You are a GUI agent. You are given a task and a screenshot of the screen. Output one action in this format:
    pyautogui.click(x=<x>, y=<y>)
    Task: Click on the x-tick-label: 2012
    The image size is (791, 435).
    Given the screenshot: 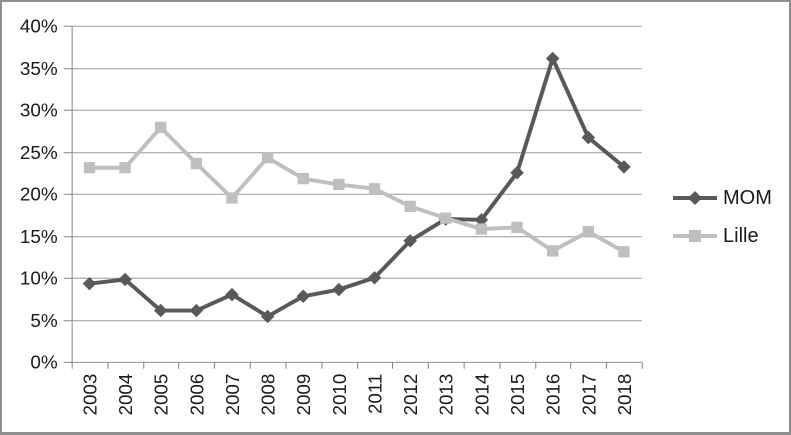 What is the action you would take?
    pyautogui.click(x=410, y=395)
    